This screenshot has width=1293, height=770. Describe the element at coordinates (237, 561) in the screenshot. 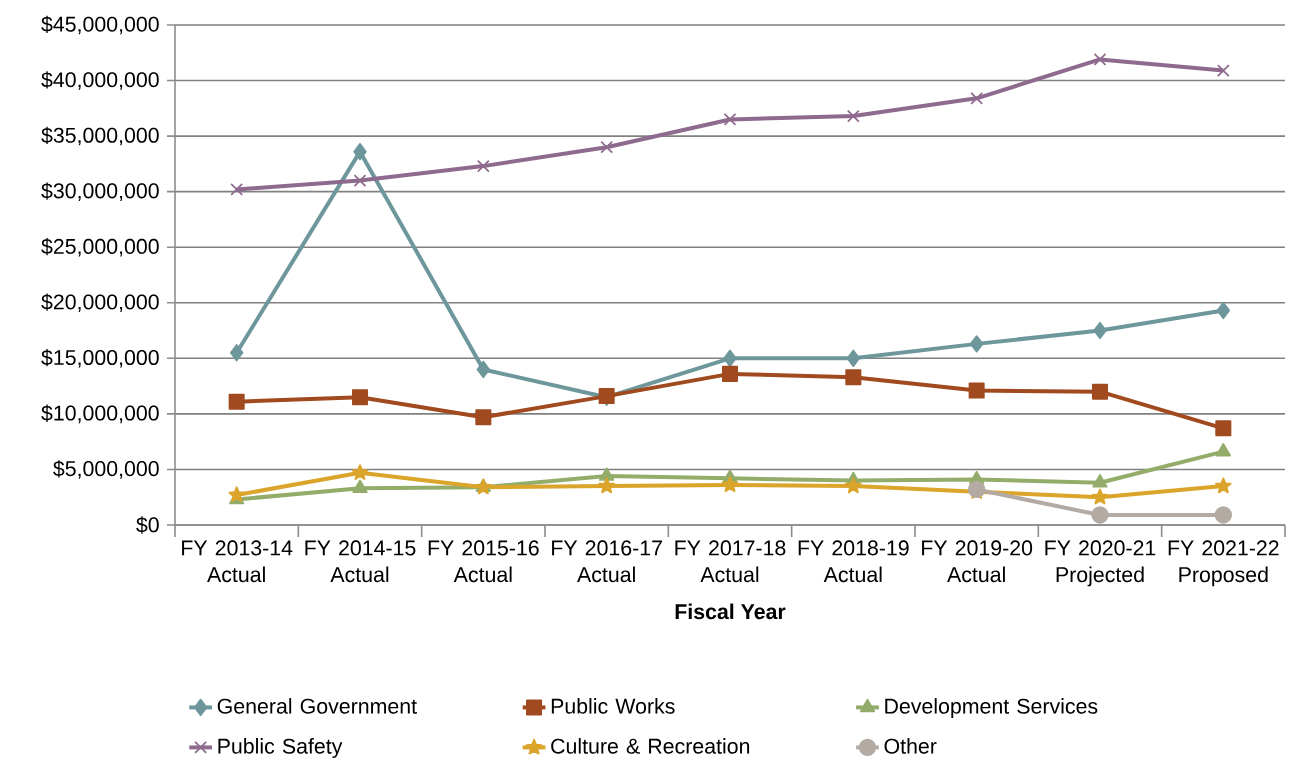

I see `x-tick-label: FY 2013-14 Actual` at that location.